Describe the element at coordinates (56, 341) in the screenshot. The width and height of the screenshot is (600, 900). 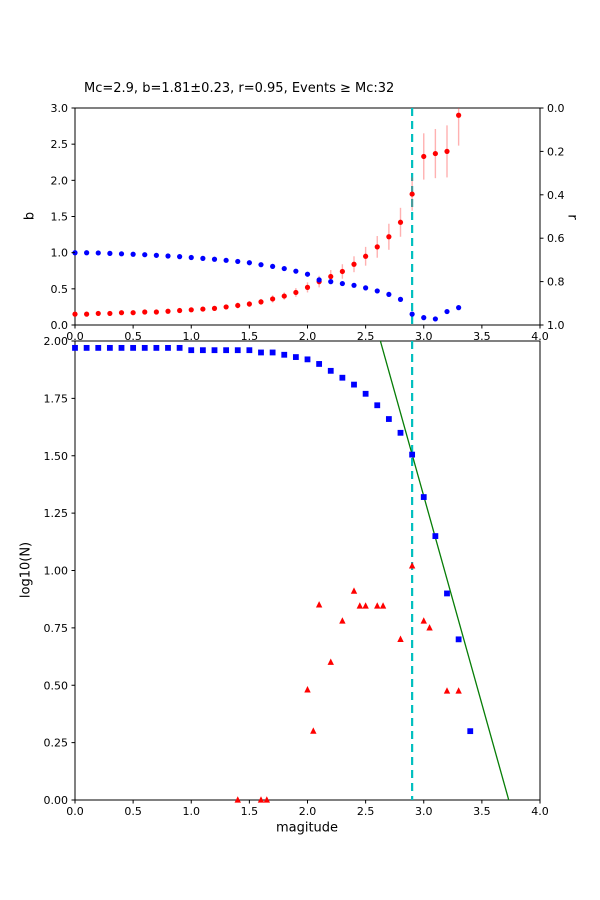
I see `tick-label: 2.00` at that location.